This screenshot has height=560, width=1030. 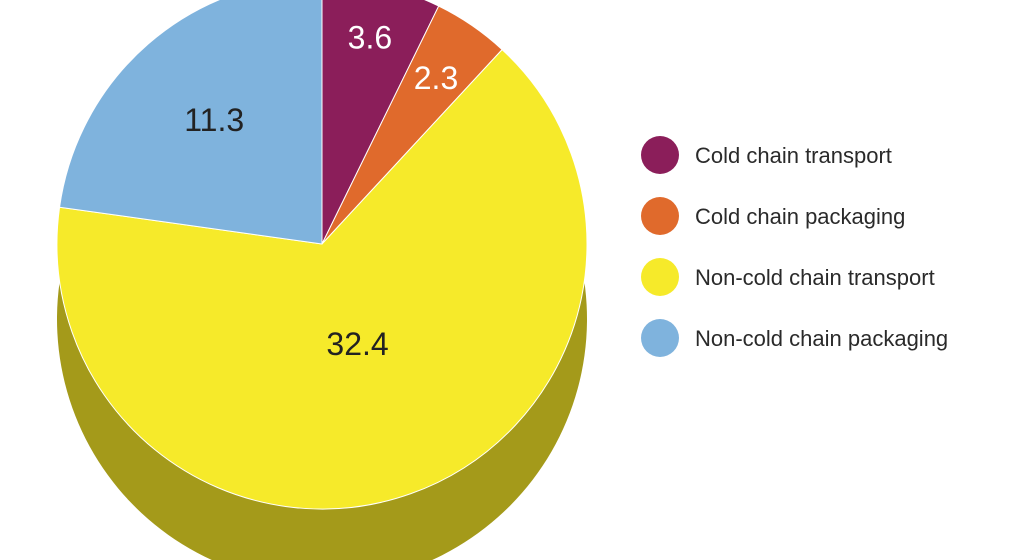 What do you see at coordinates (821, 338) in the screenshot?
I see `legend-label-non-cold-chain-packaging: Non-cold chain packaging` at bounding box center [821, 338].